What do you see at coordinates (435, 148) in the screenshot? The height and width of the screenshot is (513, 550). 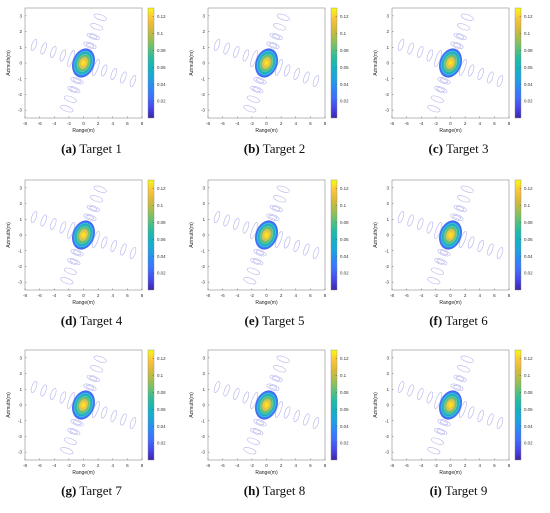 I see `panel-letter: (c)` at bounding box center [435, 148].